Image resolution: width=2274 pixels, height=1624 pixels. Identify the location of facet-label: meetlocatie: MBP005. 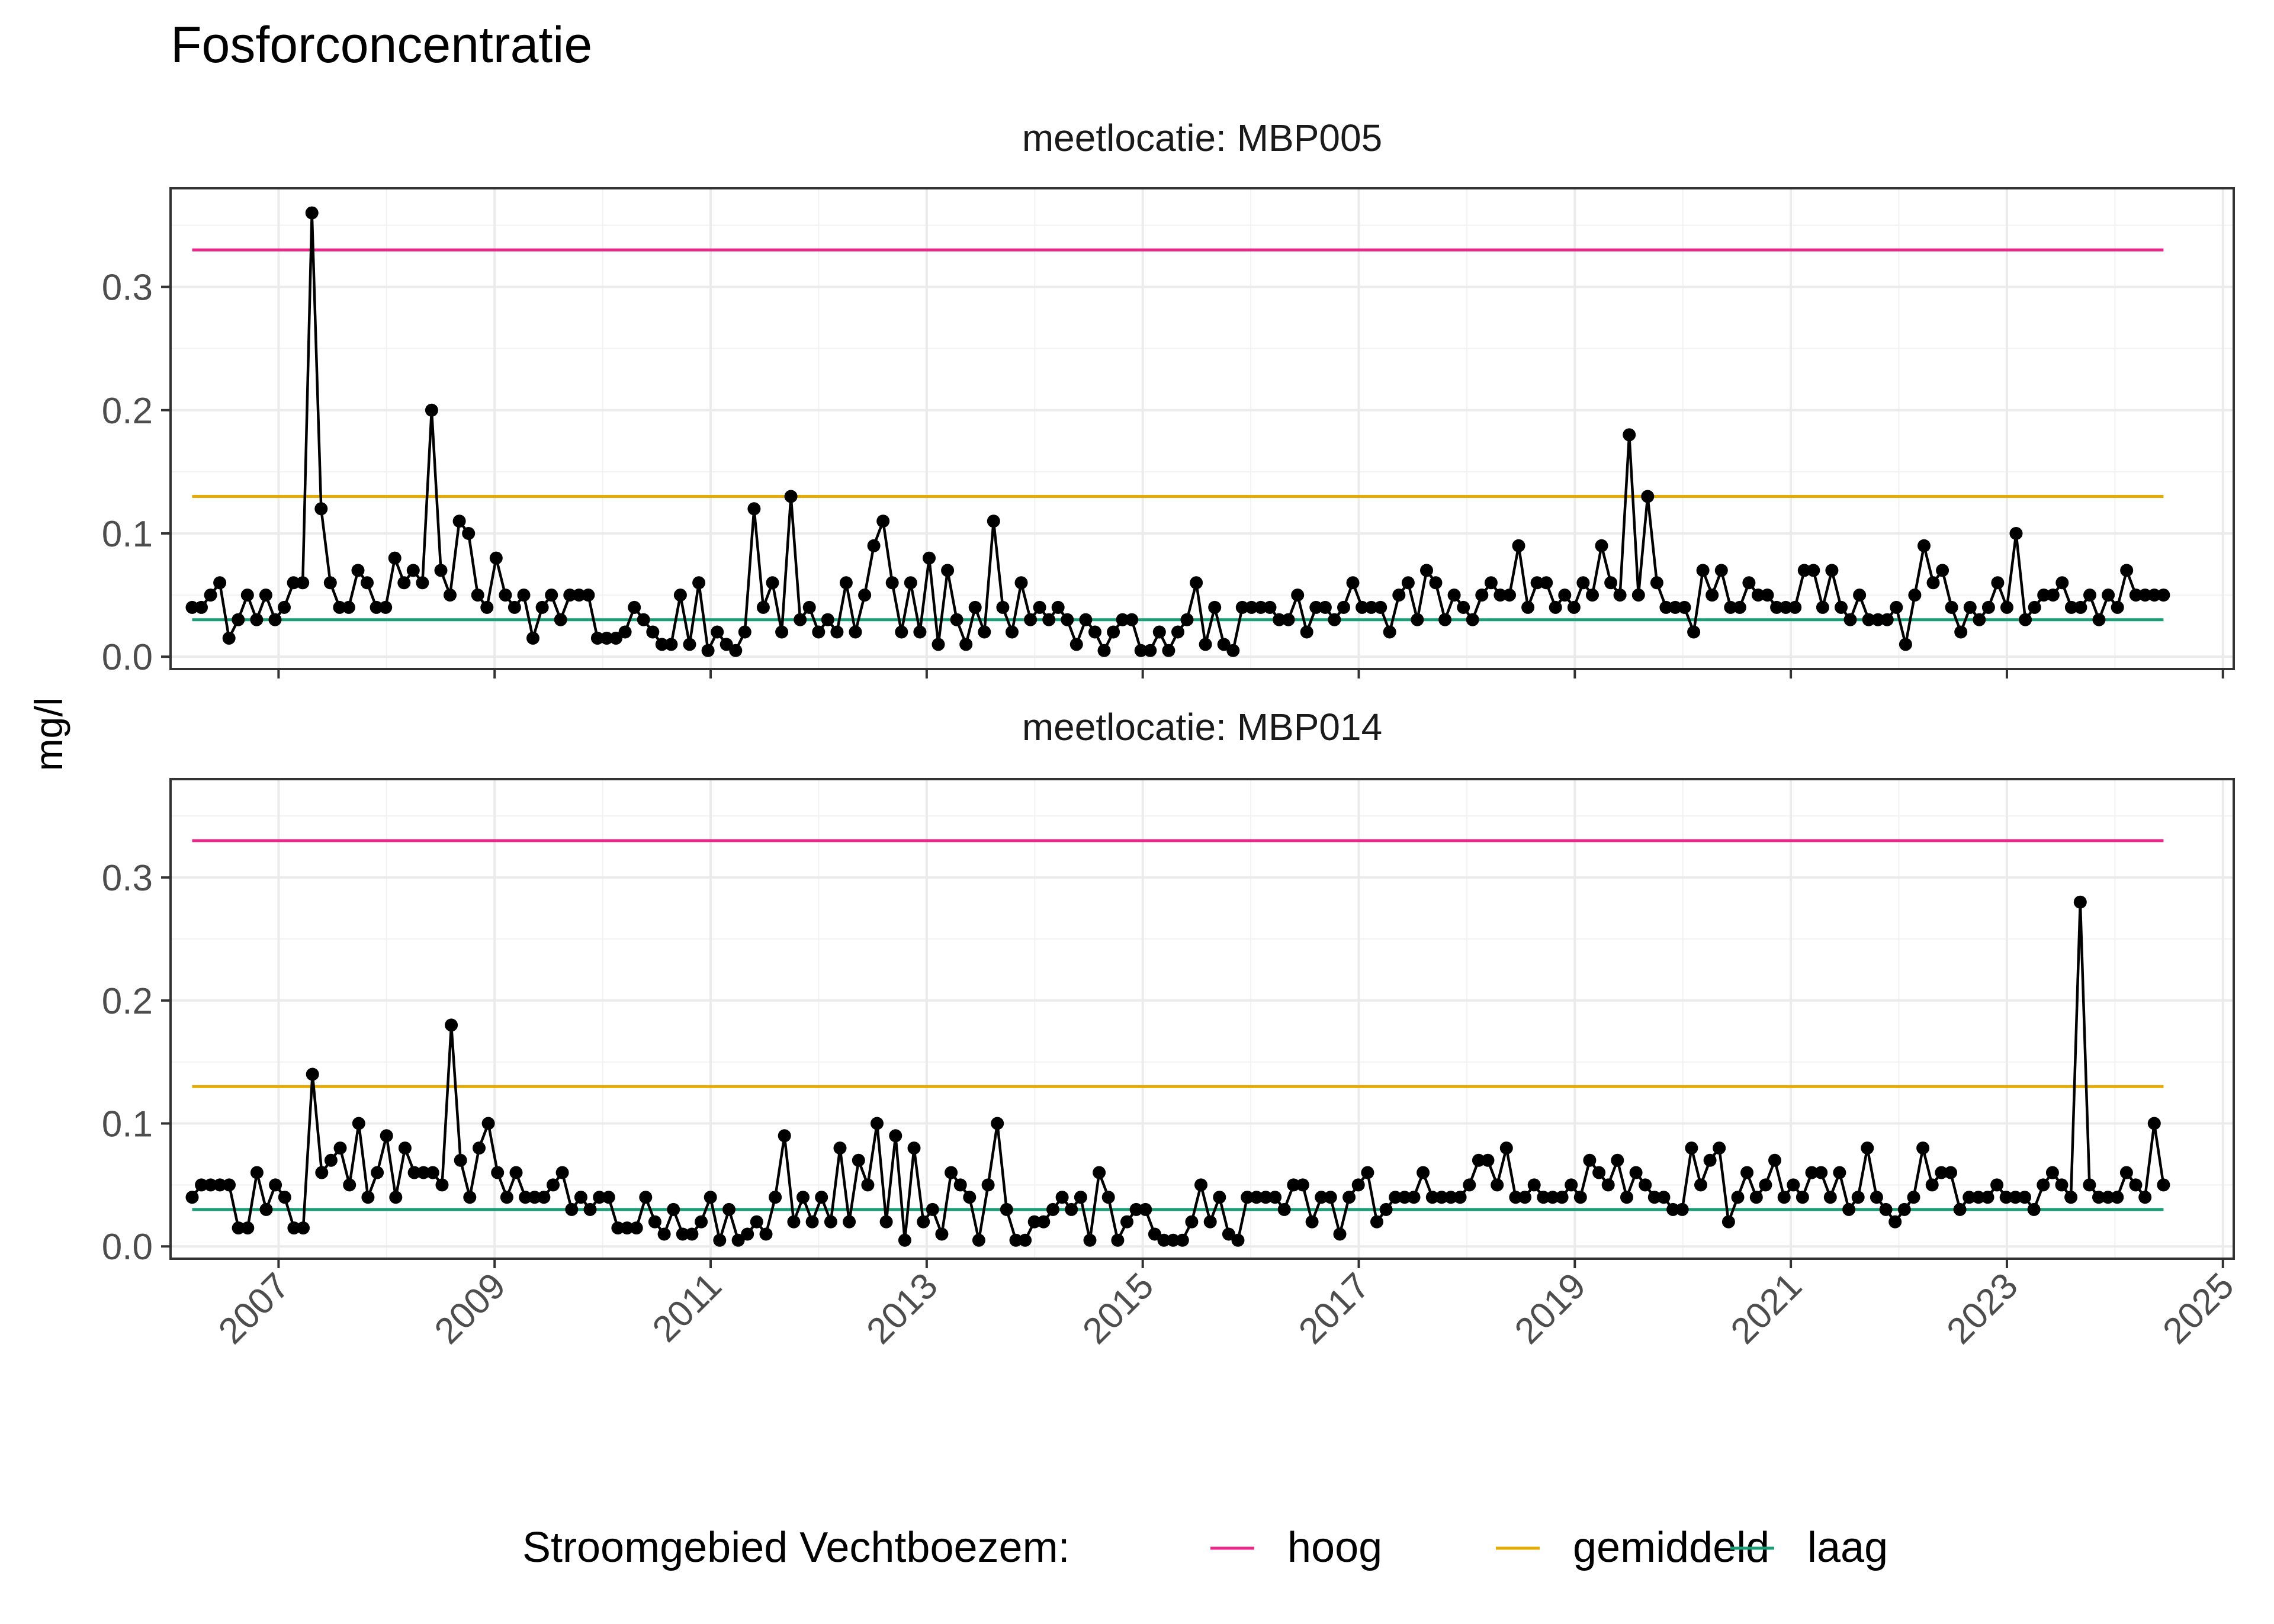
(1202, 138).